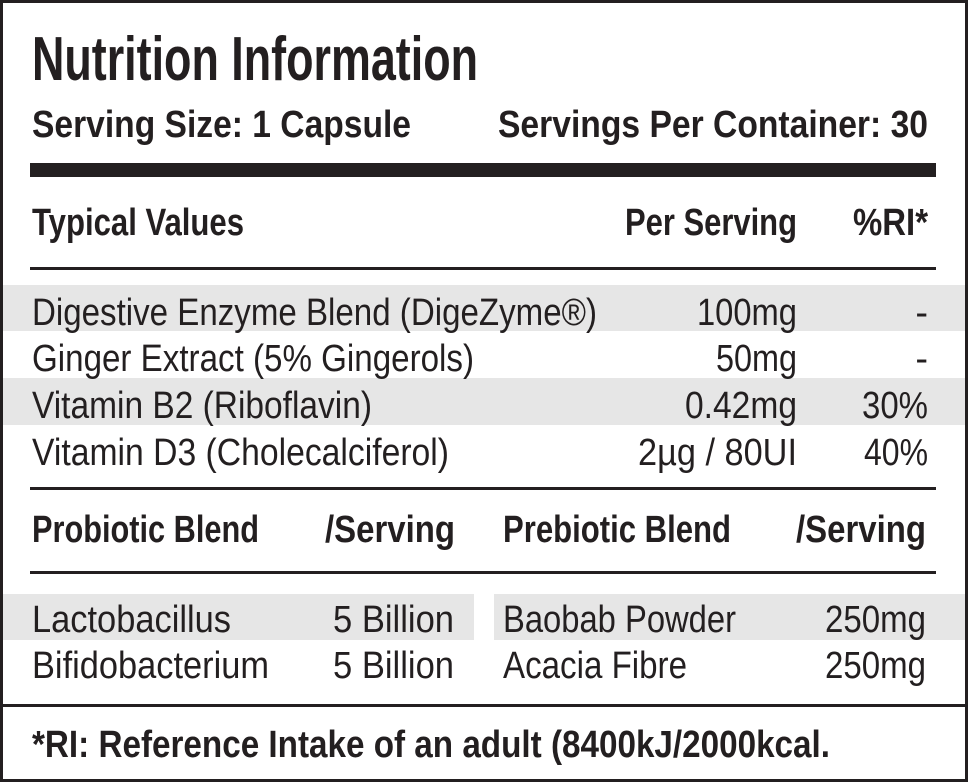  I want to click on column-header: Per Serving, so click(711, 223).